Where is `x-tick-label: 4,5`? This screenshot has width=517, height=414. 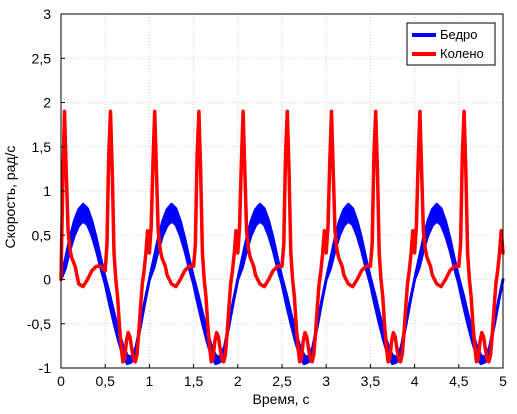
x-tick-label: 4,5 is located at coordinates (459, 381).